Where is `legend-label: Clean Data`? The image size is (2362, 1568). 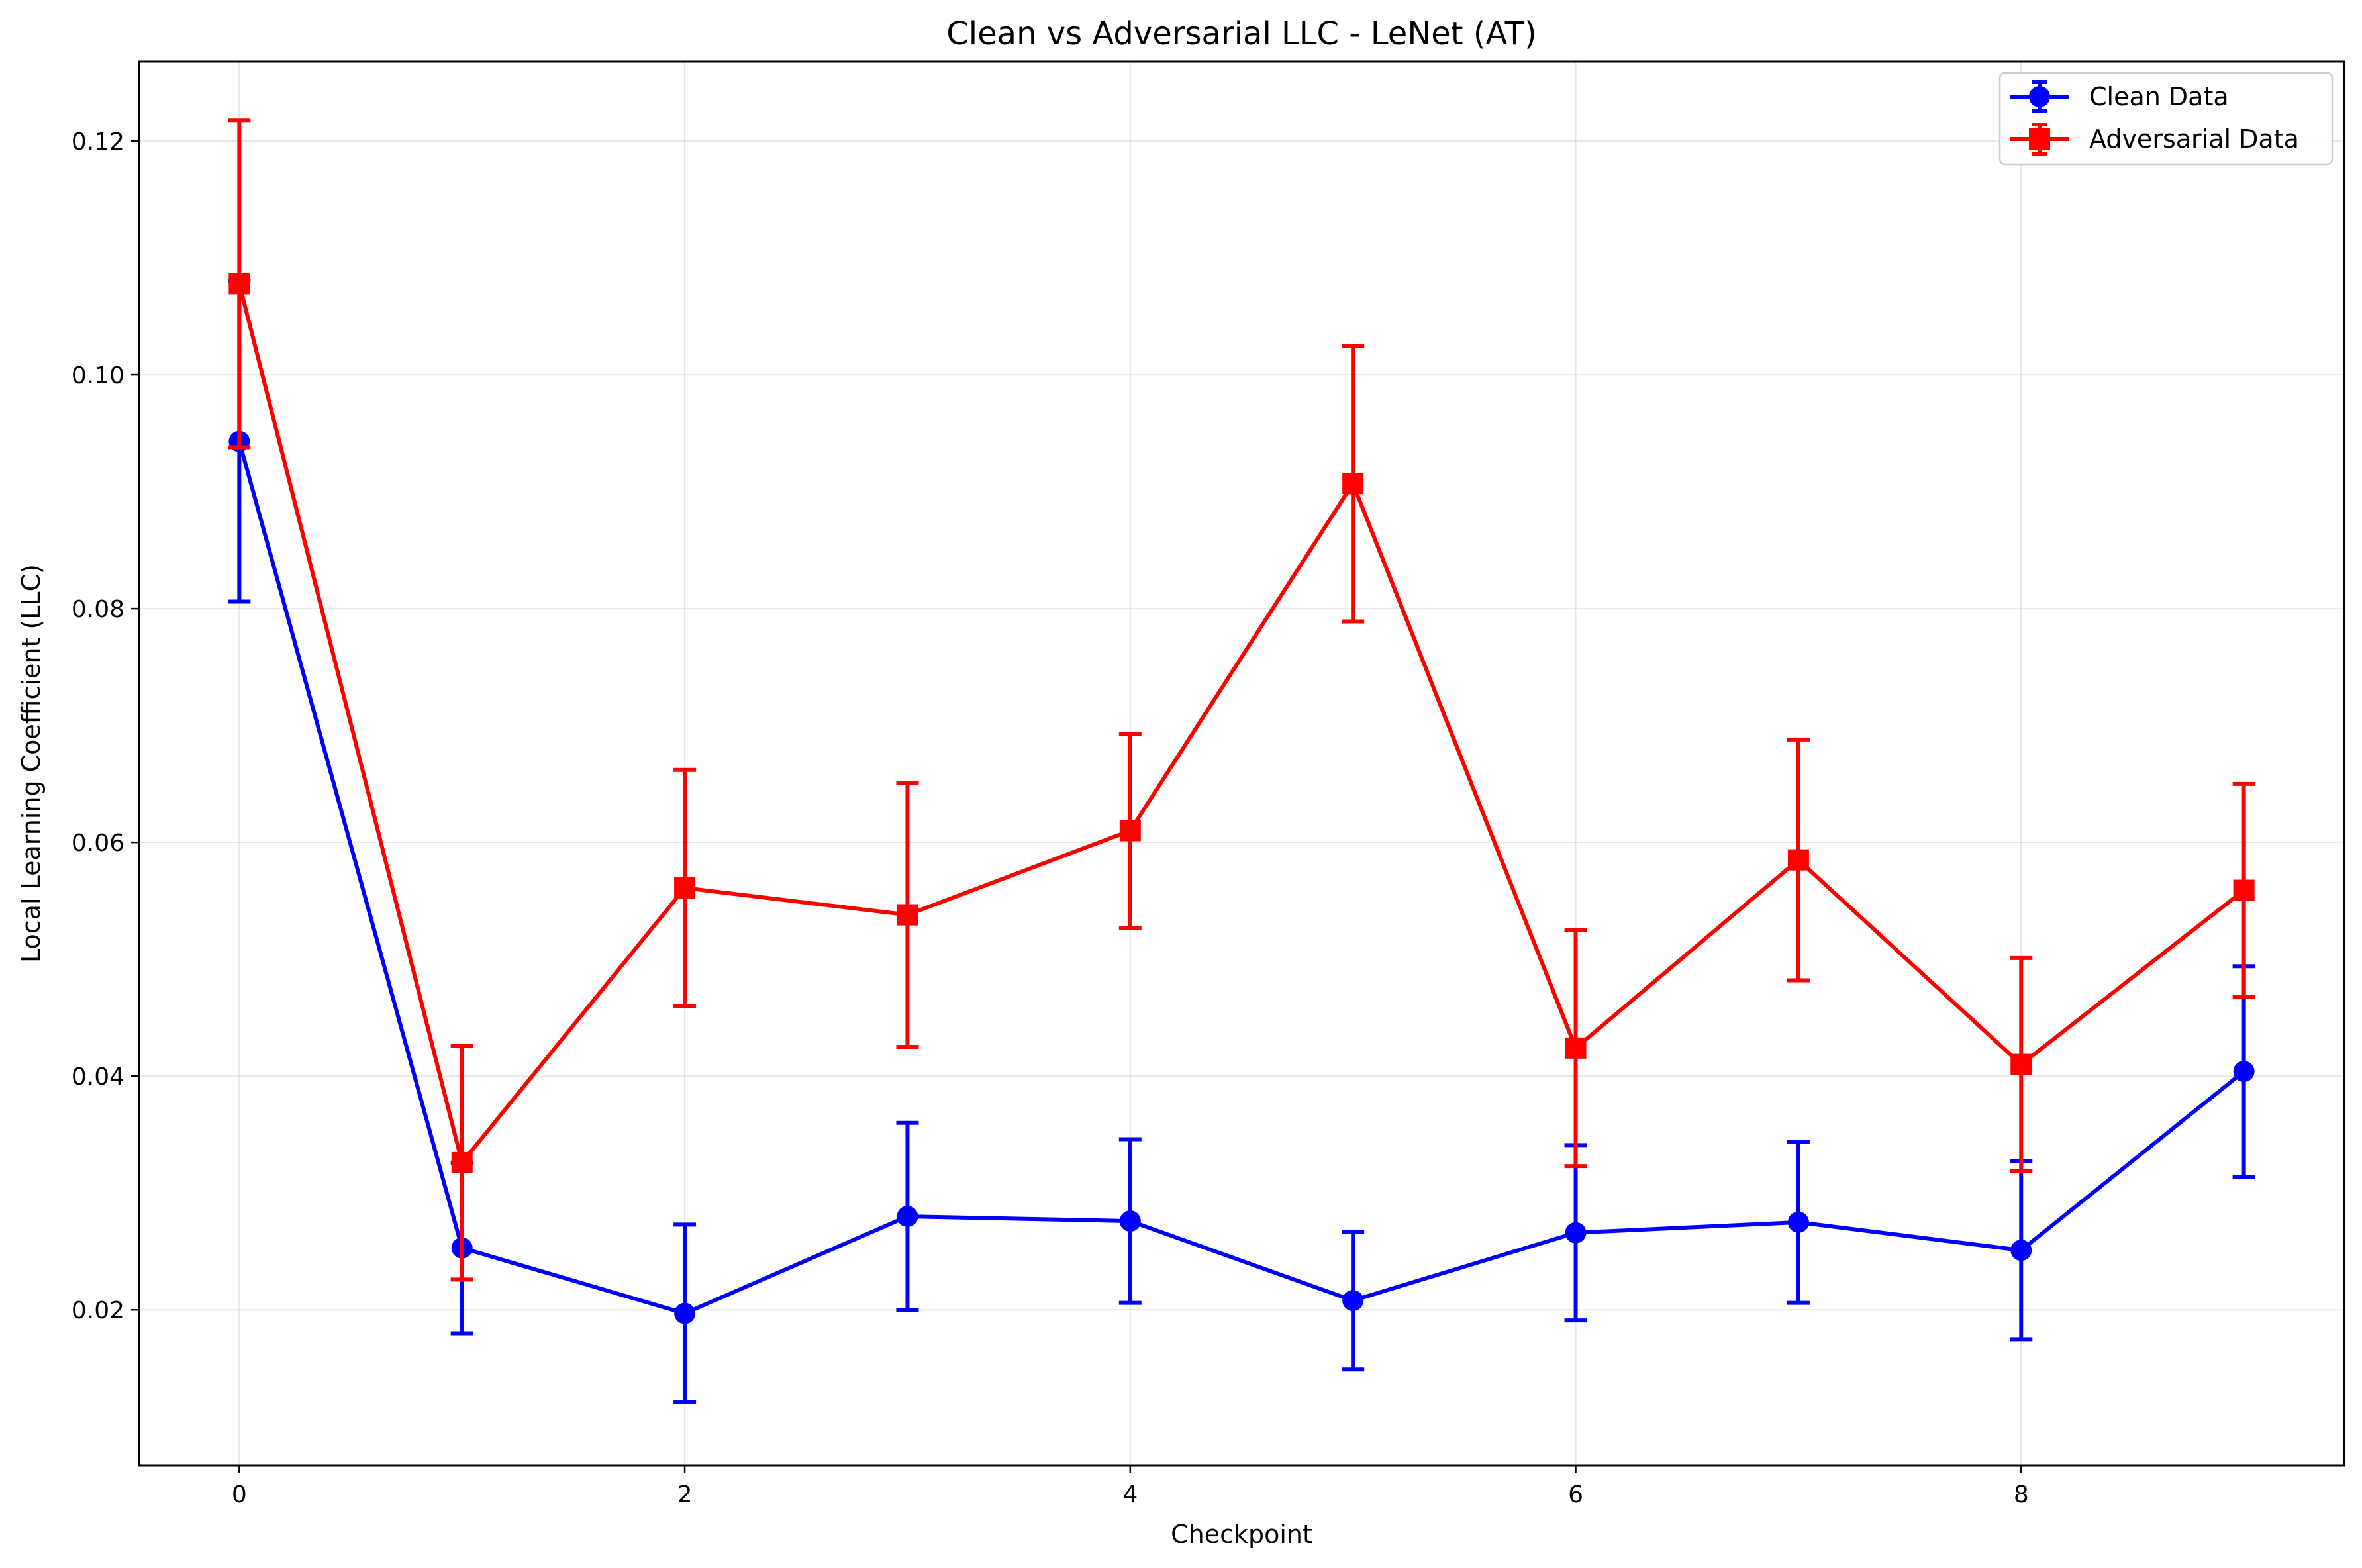
legend-label: Clean Data is located at coordinates (2159, 96).